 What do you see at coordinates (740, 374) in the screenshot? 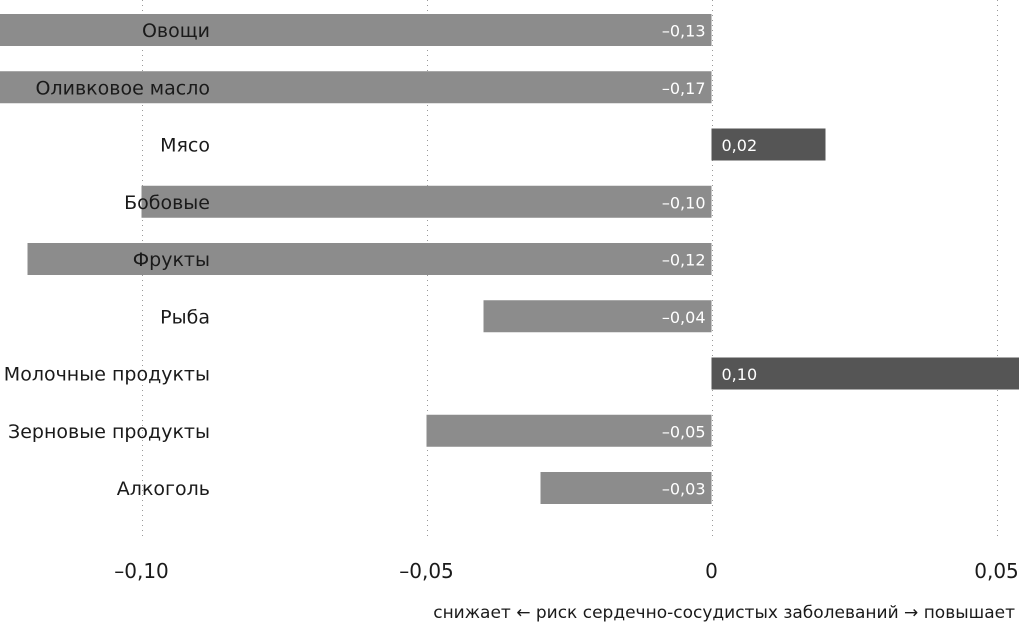
I see `bar-value-label-6: 0,10` at bounding box center [740, 374].